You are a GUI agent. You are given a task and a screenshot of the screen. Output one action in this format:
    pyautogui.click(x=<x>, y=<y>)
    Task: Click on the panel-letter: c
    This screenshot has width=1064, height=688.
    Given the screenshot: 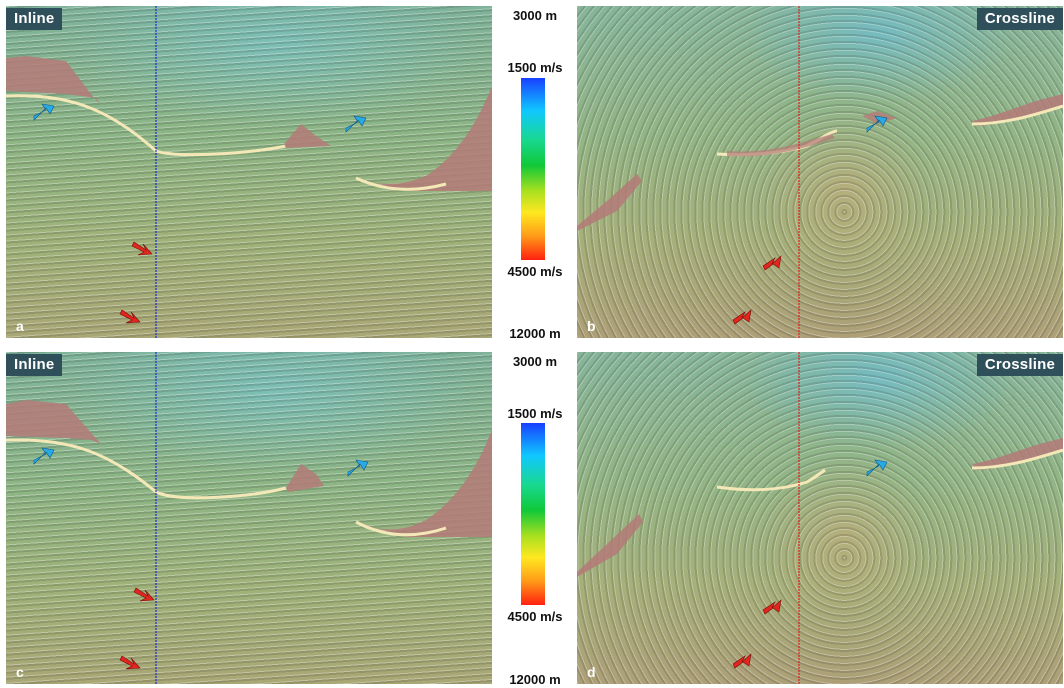 What is the action you would take?
    pyautogui.click(x=20, y=672)
    